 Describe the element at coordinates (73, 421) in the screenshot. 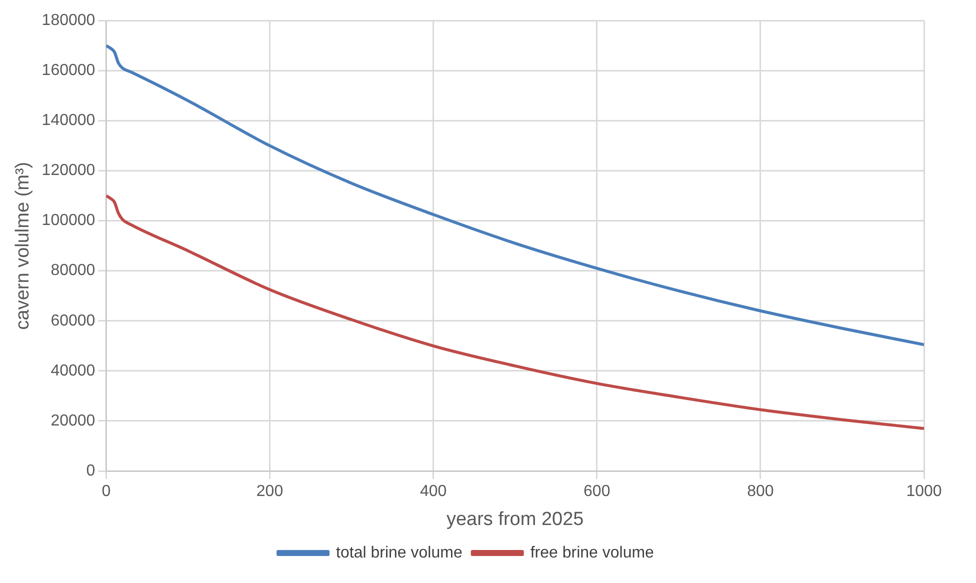

I see `y-tick-label: 20000` at that location.